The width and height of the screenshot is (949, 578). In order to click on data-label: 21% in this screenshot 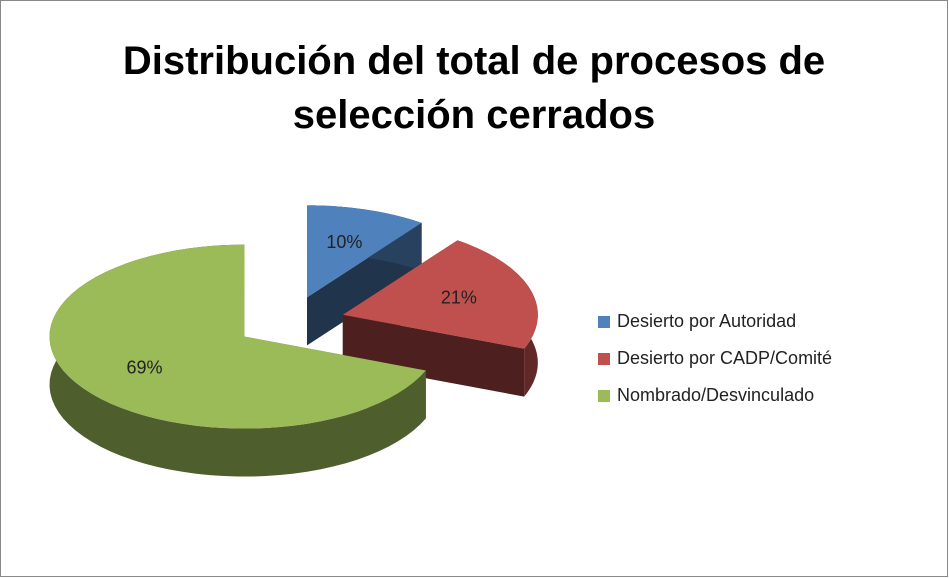, I will do `click(459, 298)`.